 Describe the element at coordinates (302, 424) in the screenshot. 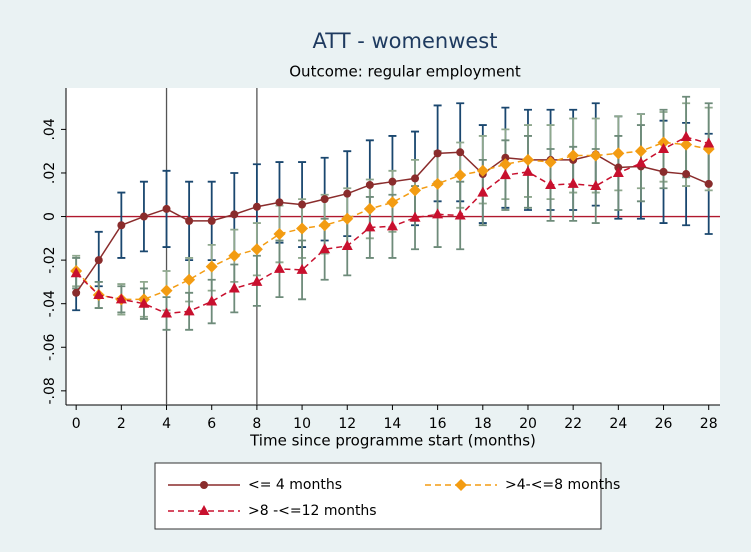

I see `x-tick-label: 10` at that location.